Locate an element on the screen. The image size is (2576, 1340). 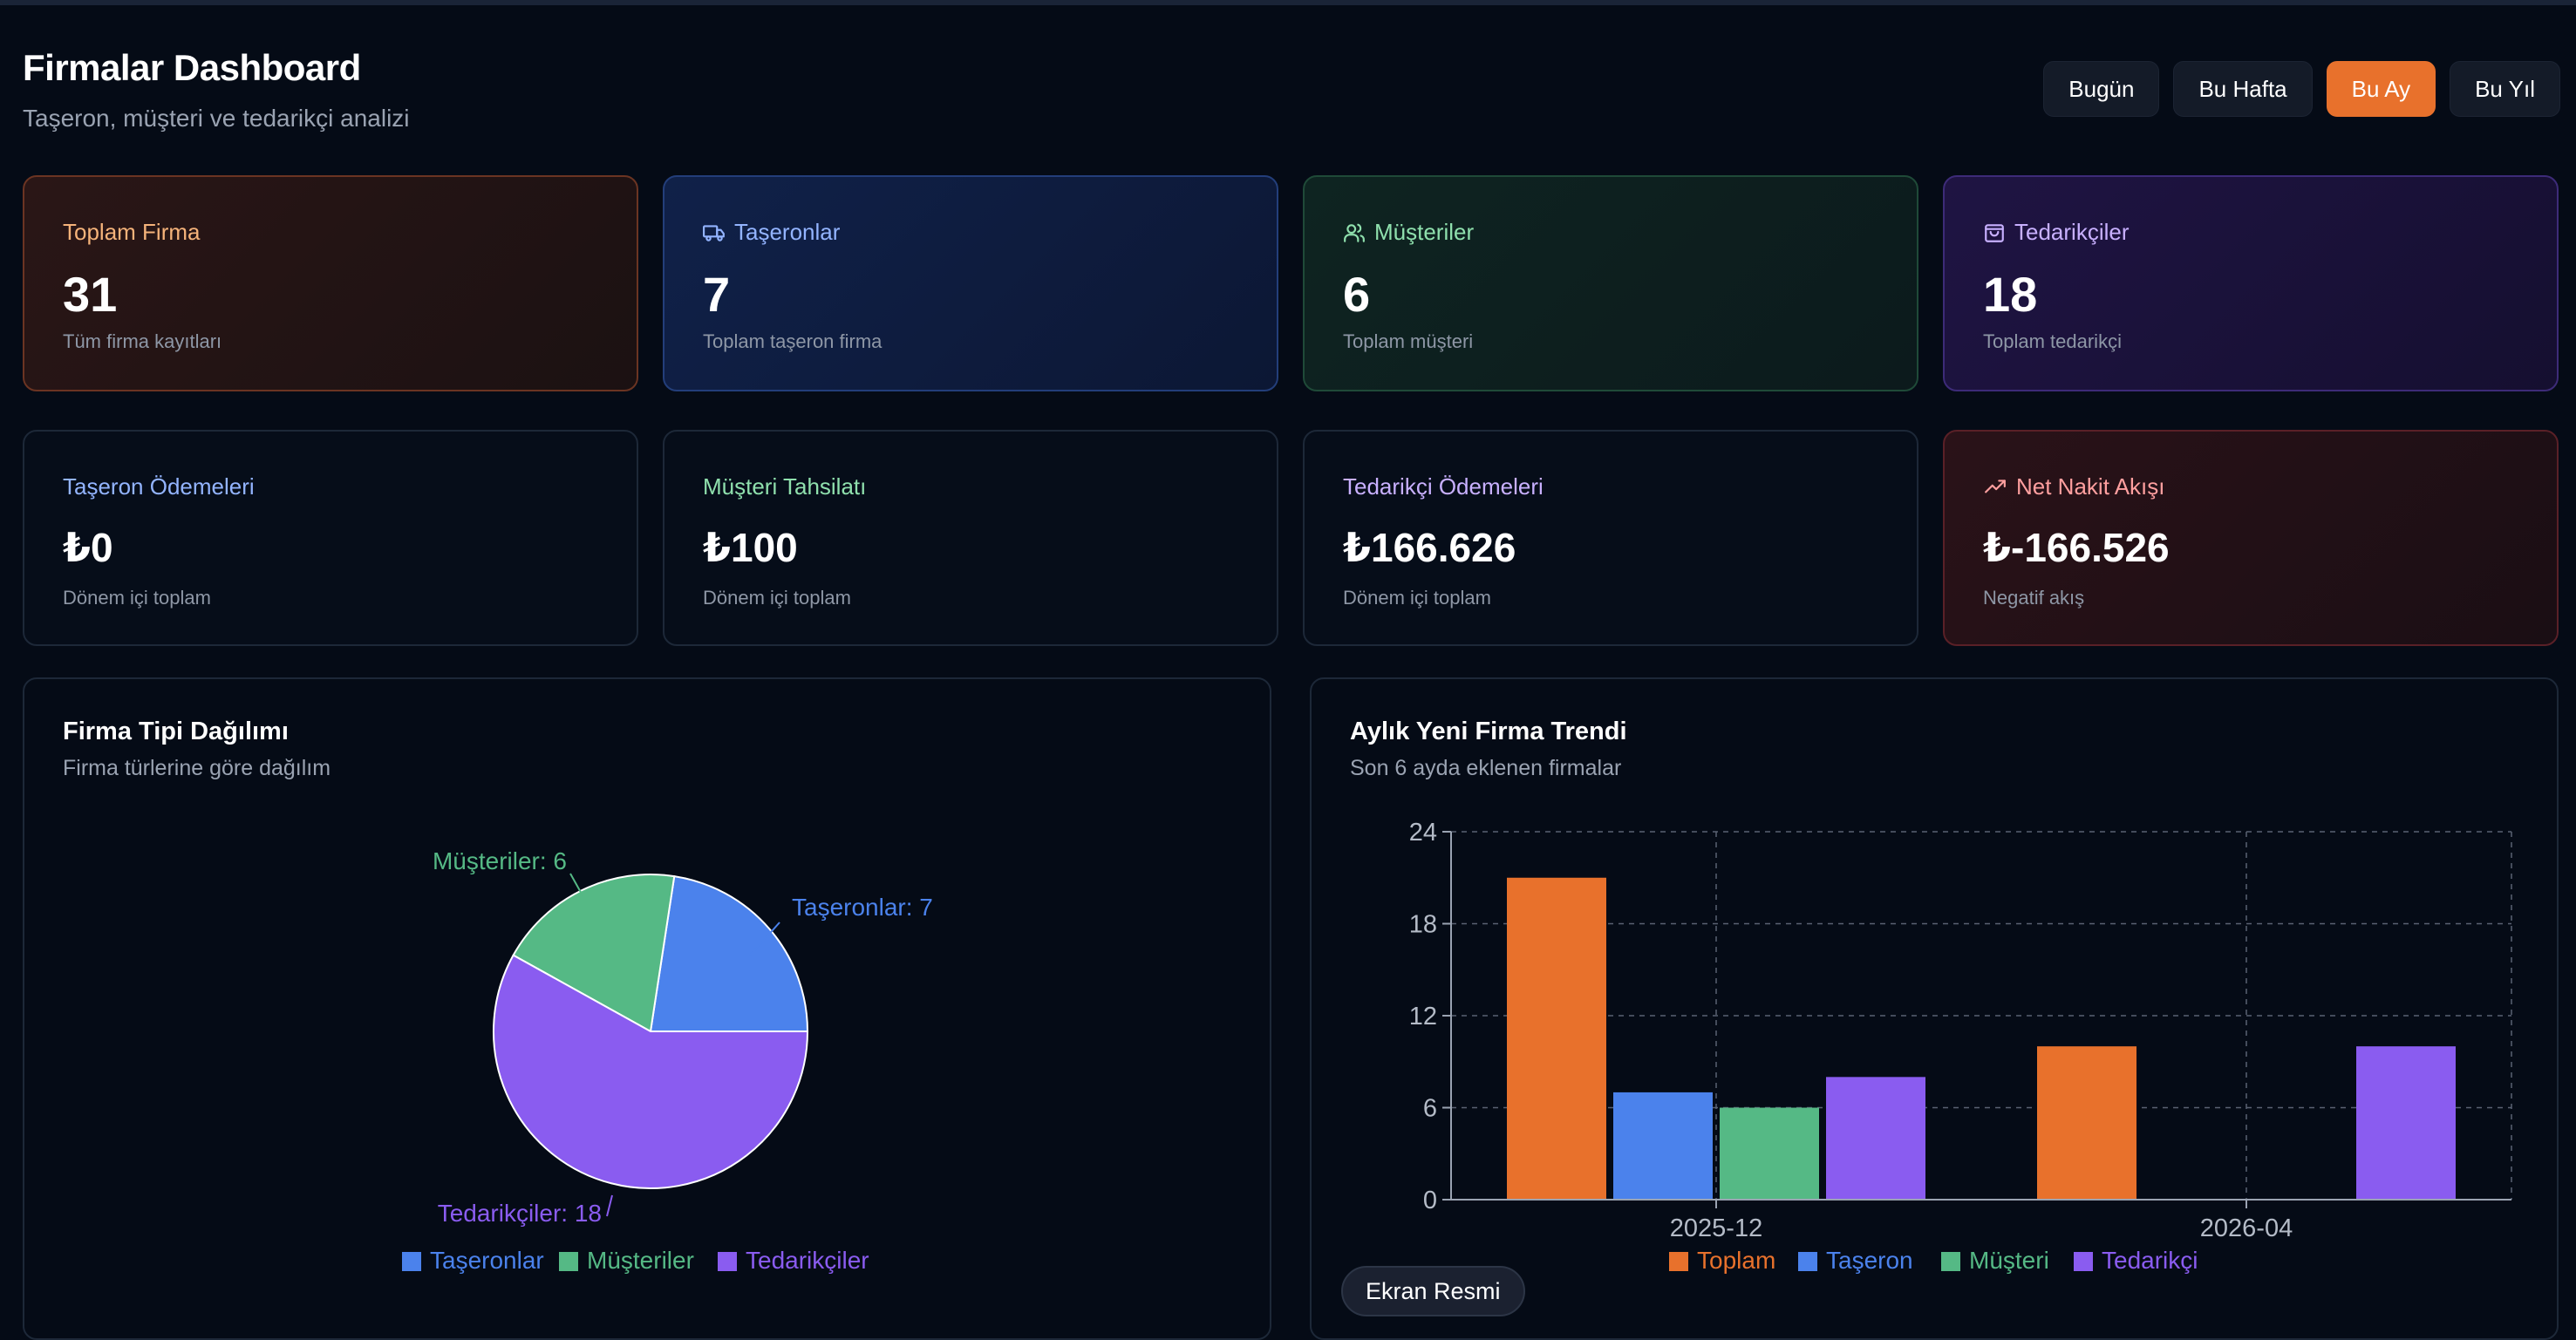
y-tick-label: 0 is located at coordinates (1430, 1200).